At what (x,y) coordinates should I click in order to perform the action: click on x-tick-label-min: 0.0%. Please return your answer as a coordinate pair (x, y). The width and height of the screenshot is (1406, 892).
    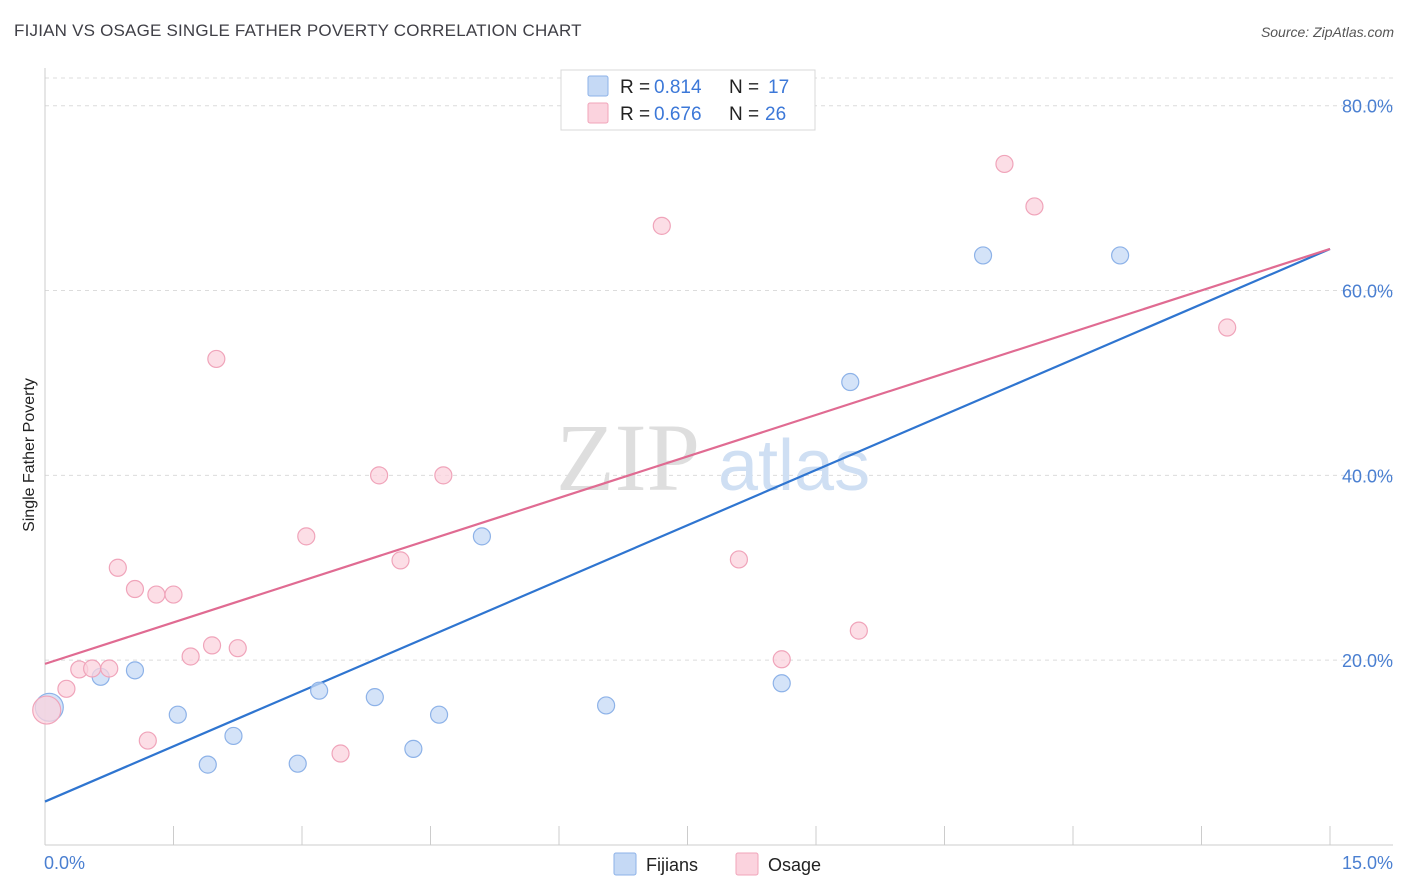
    Looking at the image, I should click on (64, 863).